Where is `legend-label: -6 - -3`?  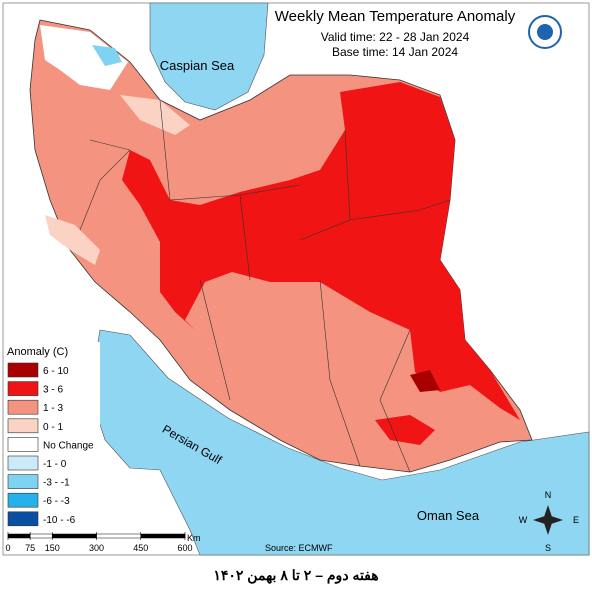
legend-label: -6 - -3 is located at coordinates (56, 501).